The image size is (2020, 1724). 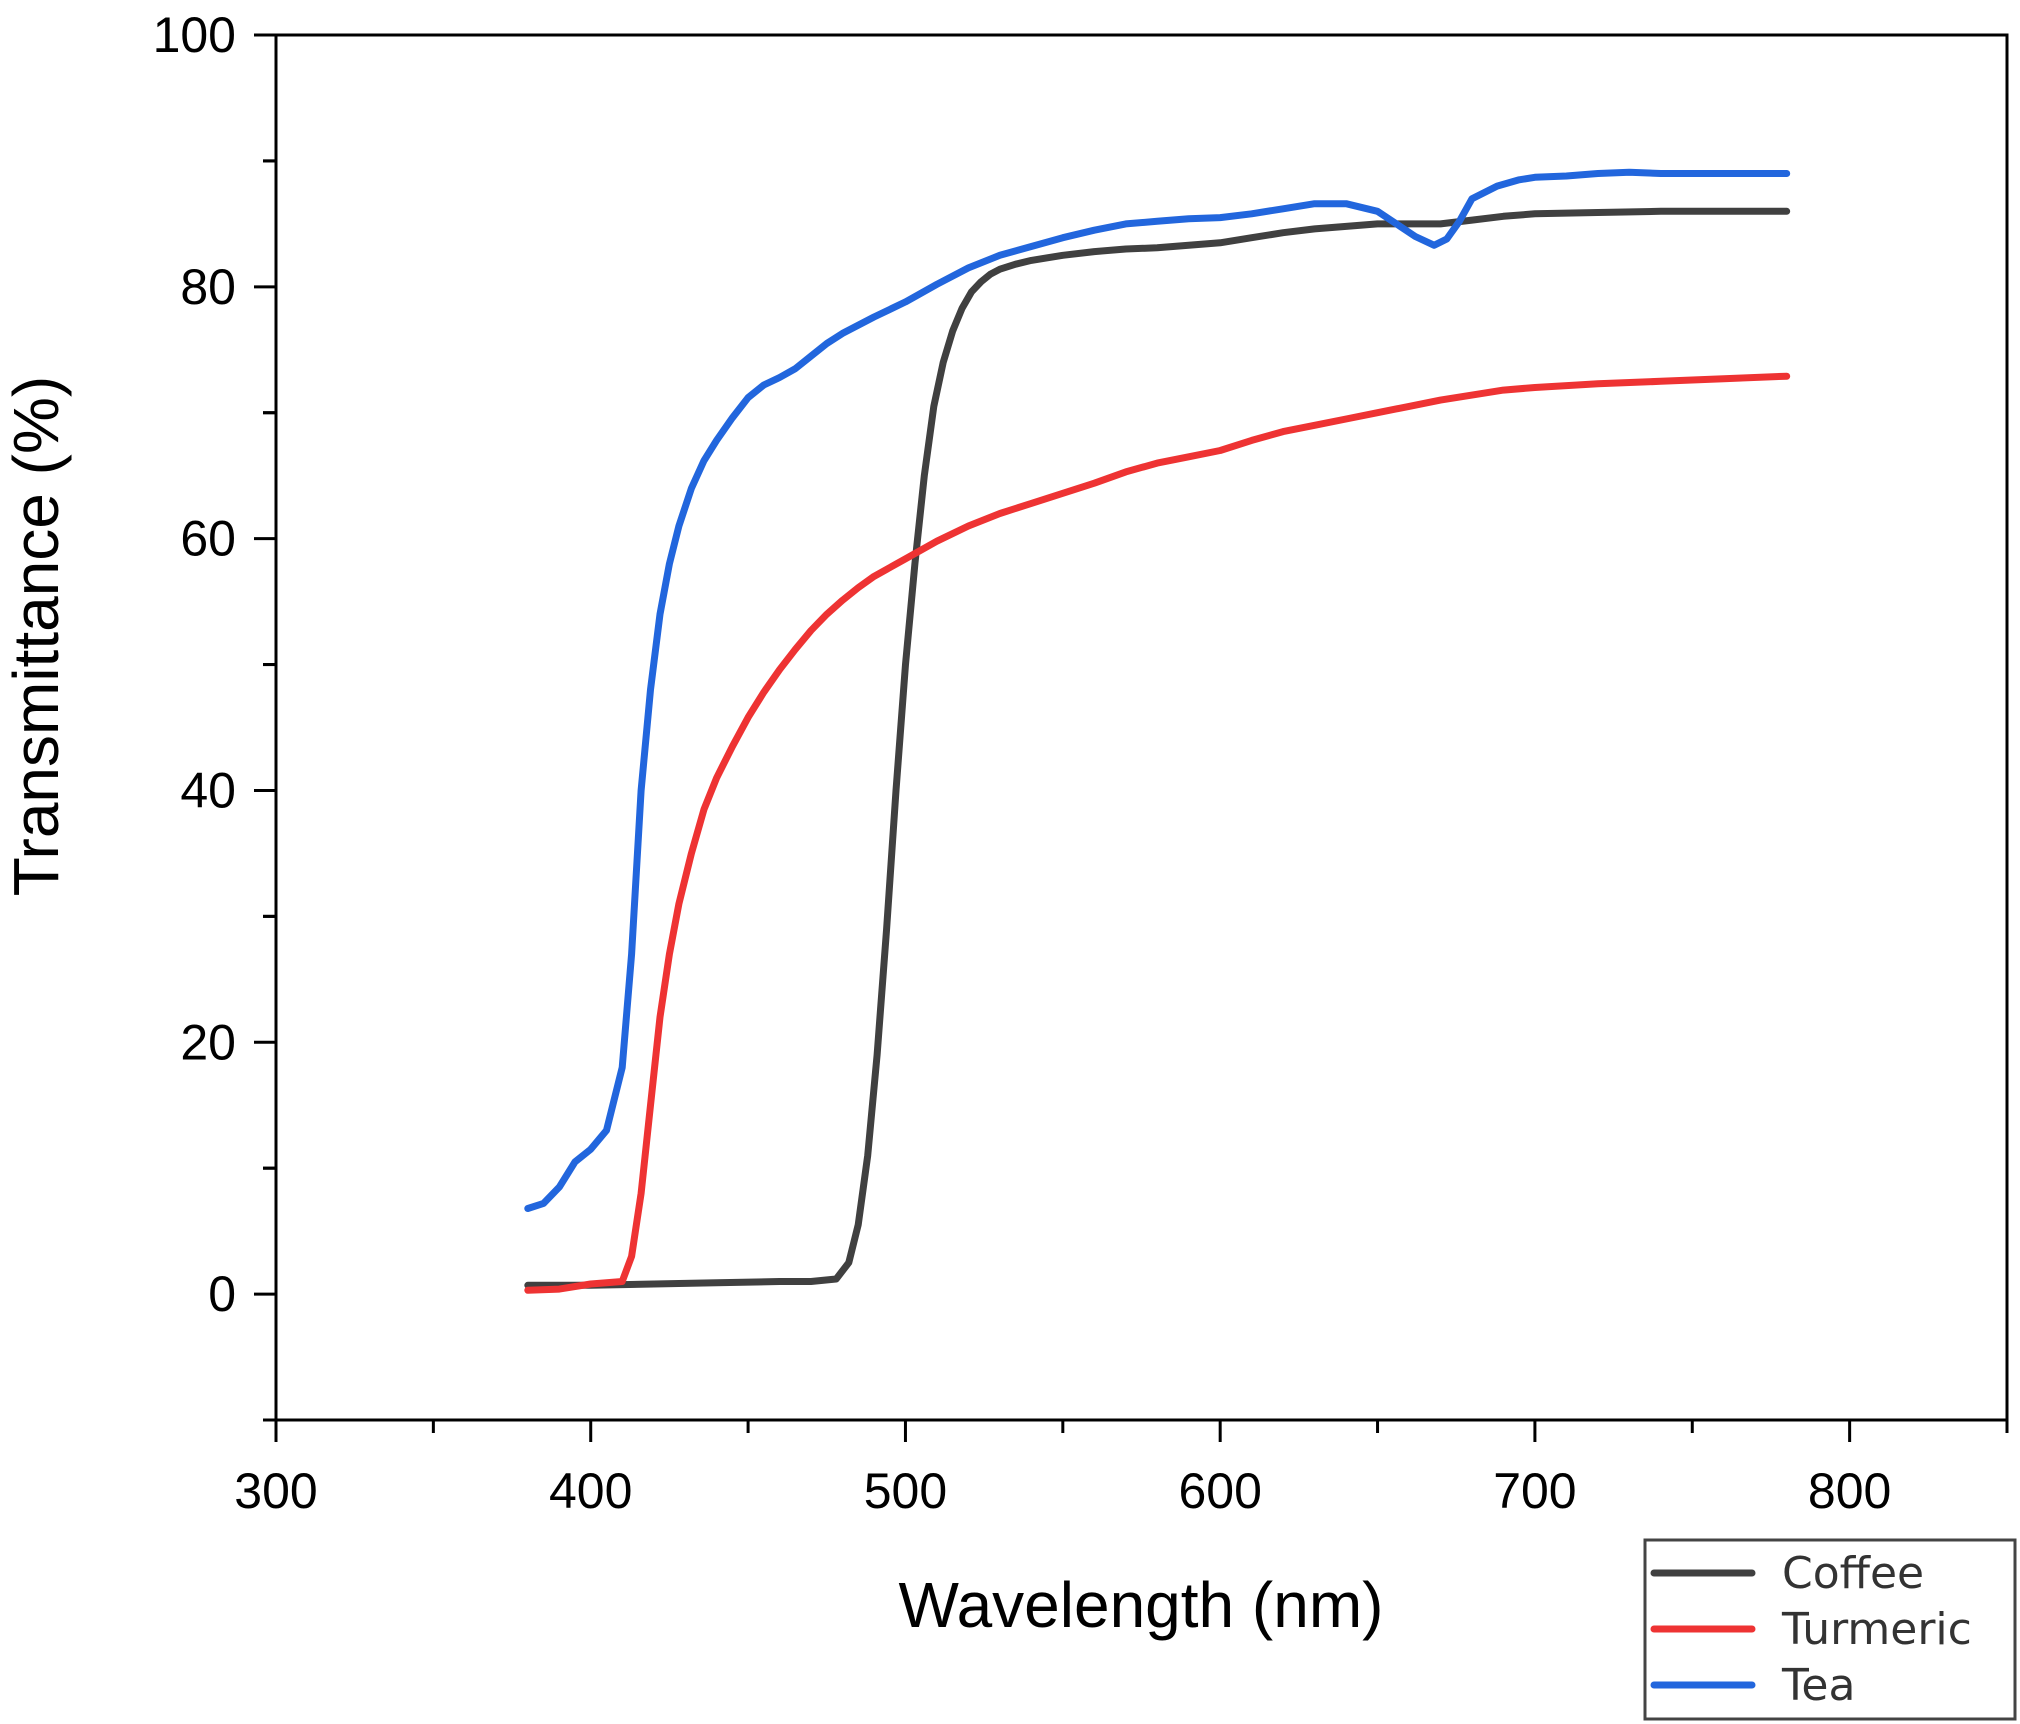 I want to click on y-tick-label: 60, so click(x=208, y=539).